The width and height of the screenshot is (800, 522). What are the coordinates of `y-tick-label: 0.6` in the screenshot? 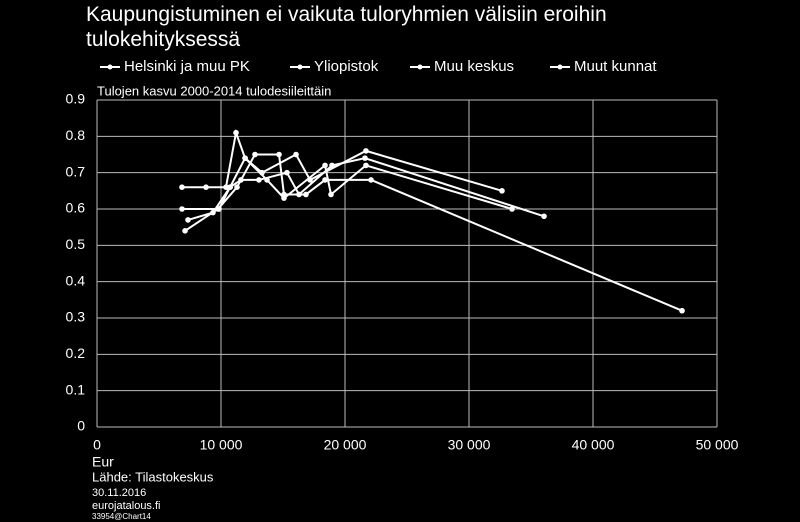 It's located at (76, 208).